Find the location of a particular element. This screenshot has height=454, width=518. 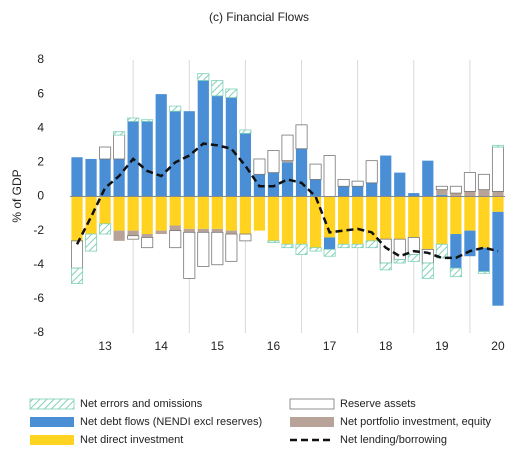

y-tick-label: 4 is located at coordinates (40, 127).